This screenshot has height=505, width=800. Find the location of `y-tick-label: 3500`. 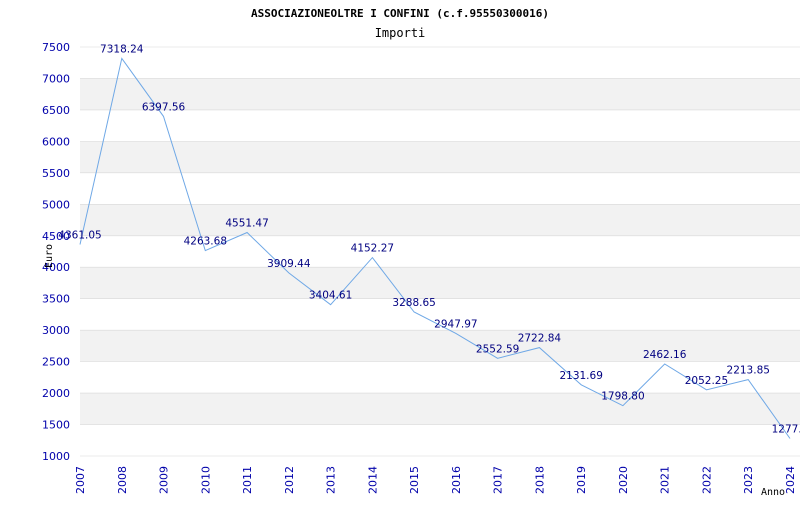

y-tick-label: 3500 is located at coordinates (56, 299).